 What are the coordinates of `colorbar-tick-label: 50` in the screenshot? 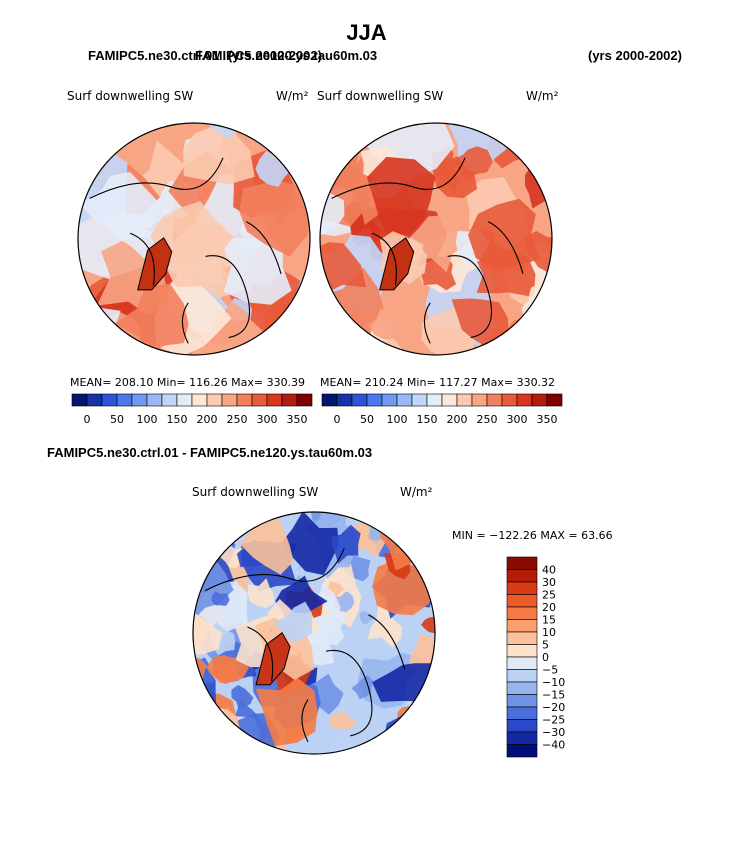 It's located at (367, 419).